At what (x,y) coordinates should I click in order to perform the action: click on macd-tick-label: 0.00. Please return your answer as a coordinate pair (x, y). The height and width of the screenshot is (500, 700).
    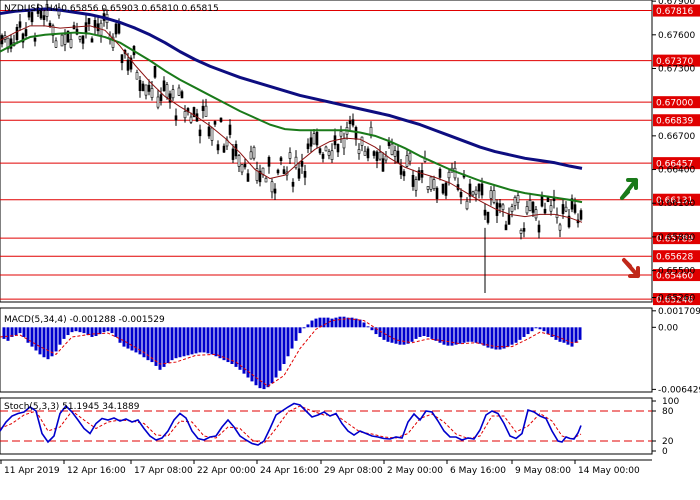
    Looking at the image, I should click on (668, 328).